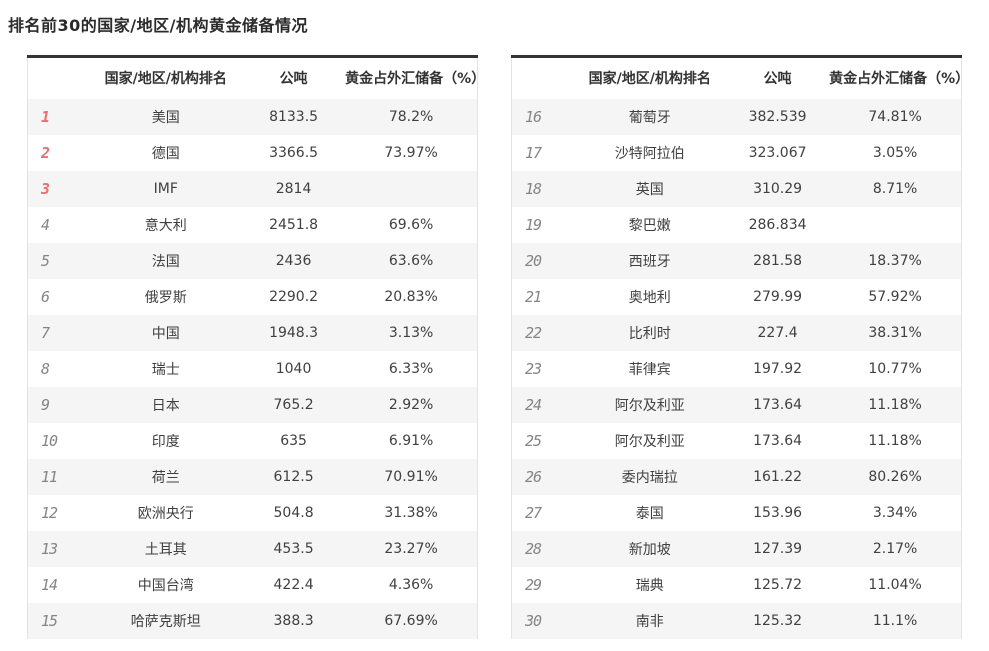 This screenshot has height=651, width=989. What do you see at coordinates (542, 77) in the screenshot?
I see `rank-column-header` at bounding box center [542, 77].